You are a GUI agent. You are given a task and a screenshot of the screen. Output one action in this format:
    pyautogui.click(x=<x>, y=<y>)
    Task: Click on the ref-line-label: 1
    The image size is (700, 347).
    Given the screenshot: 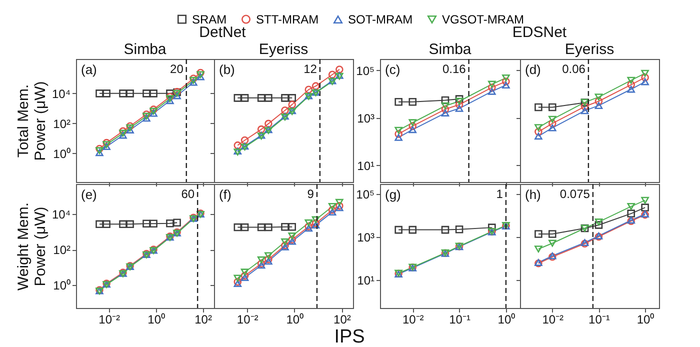 What is the action you would take?
    pyautogui.click(x=500, y=194)
    